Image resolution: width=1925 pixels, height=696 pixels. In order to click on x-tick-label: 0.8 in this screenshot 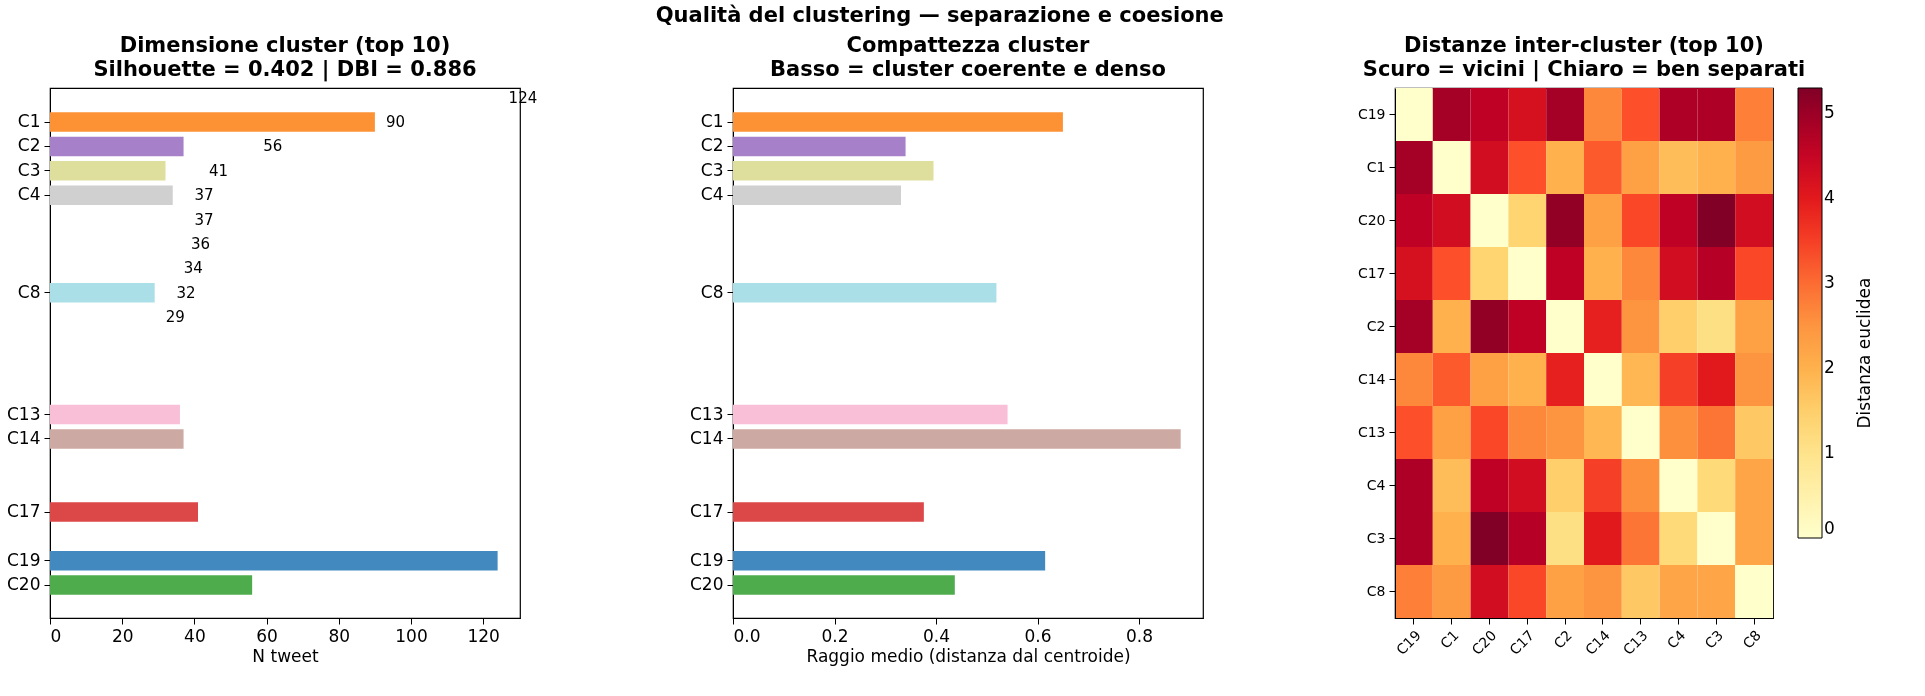, I will do `click(1140, 635)`.